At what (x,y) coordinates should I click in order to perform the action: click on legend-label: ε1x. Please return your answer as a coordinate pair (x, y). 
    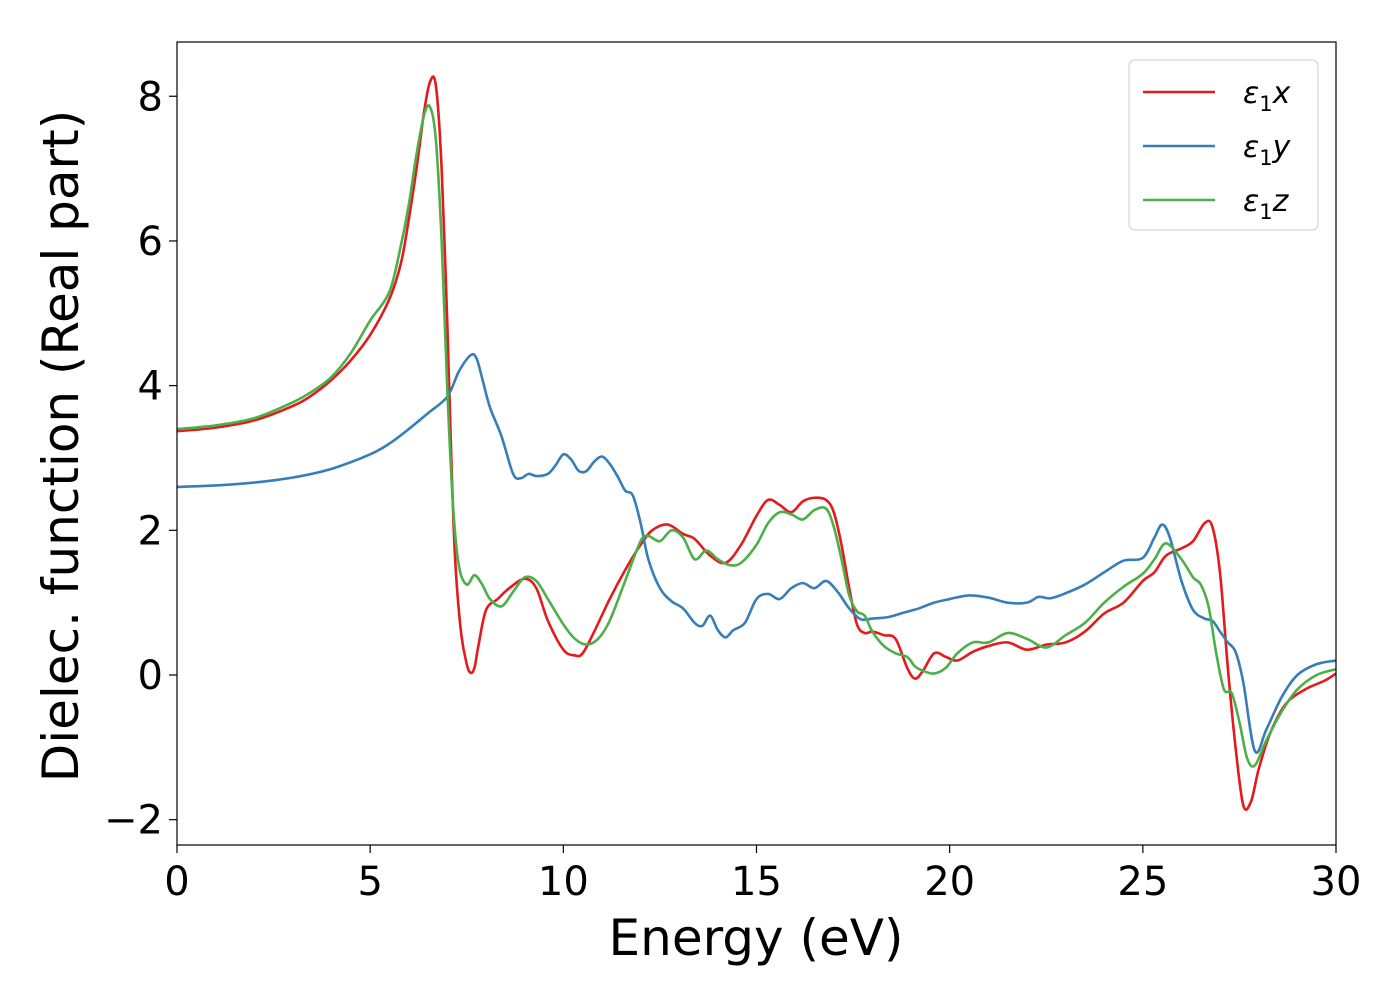
    Looking at the image, I should click on (1267, 96).